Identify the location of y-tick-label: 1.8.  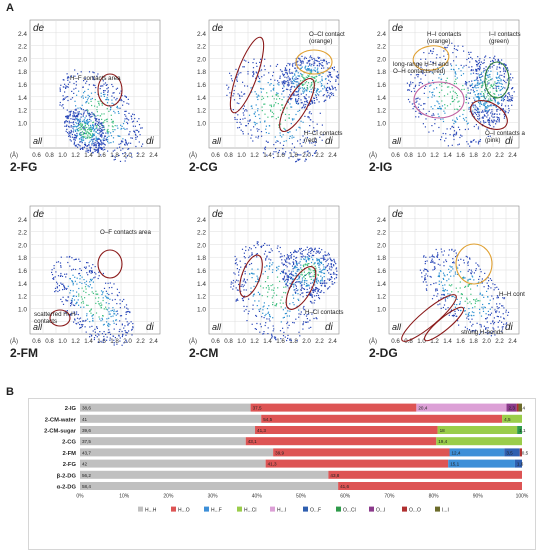
(201, 258).